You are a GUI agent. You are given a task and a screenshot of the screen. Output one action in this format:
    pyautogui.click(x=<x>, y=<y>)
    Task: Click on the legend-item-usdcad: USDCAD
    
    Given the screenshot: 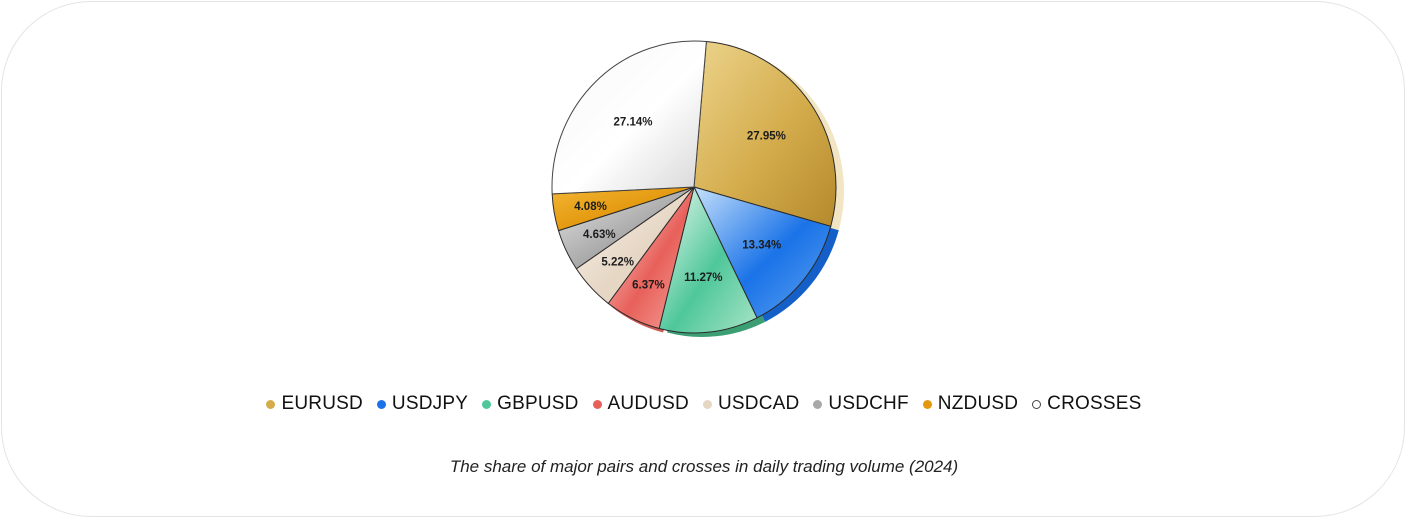 What is the action you would take?
    pyautogui.click(x=751, y=404)
    